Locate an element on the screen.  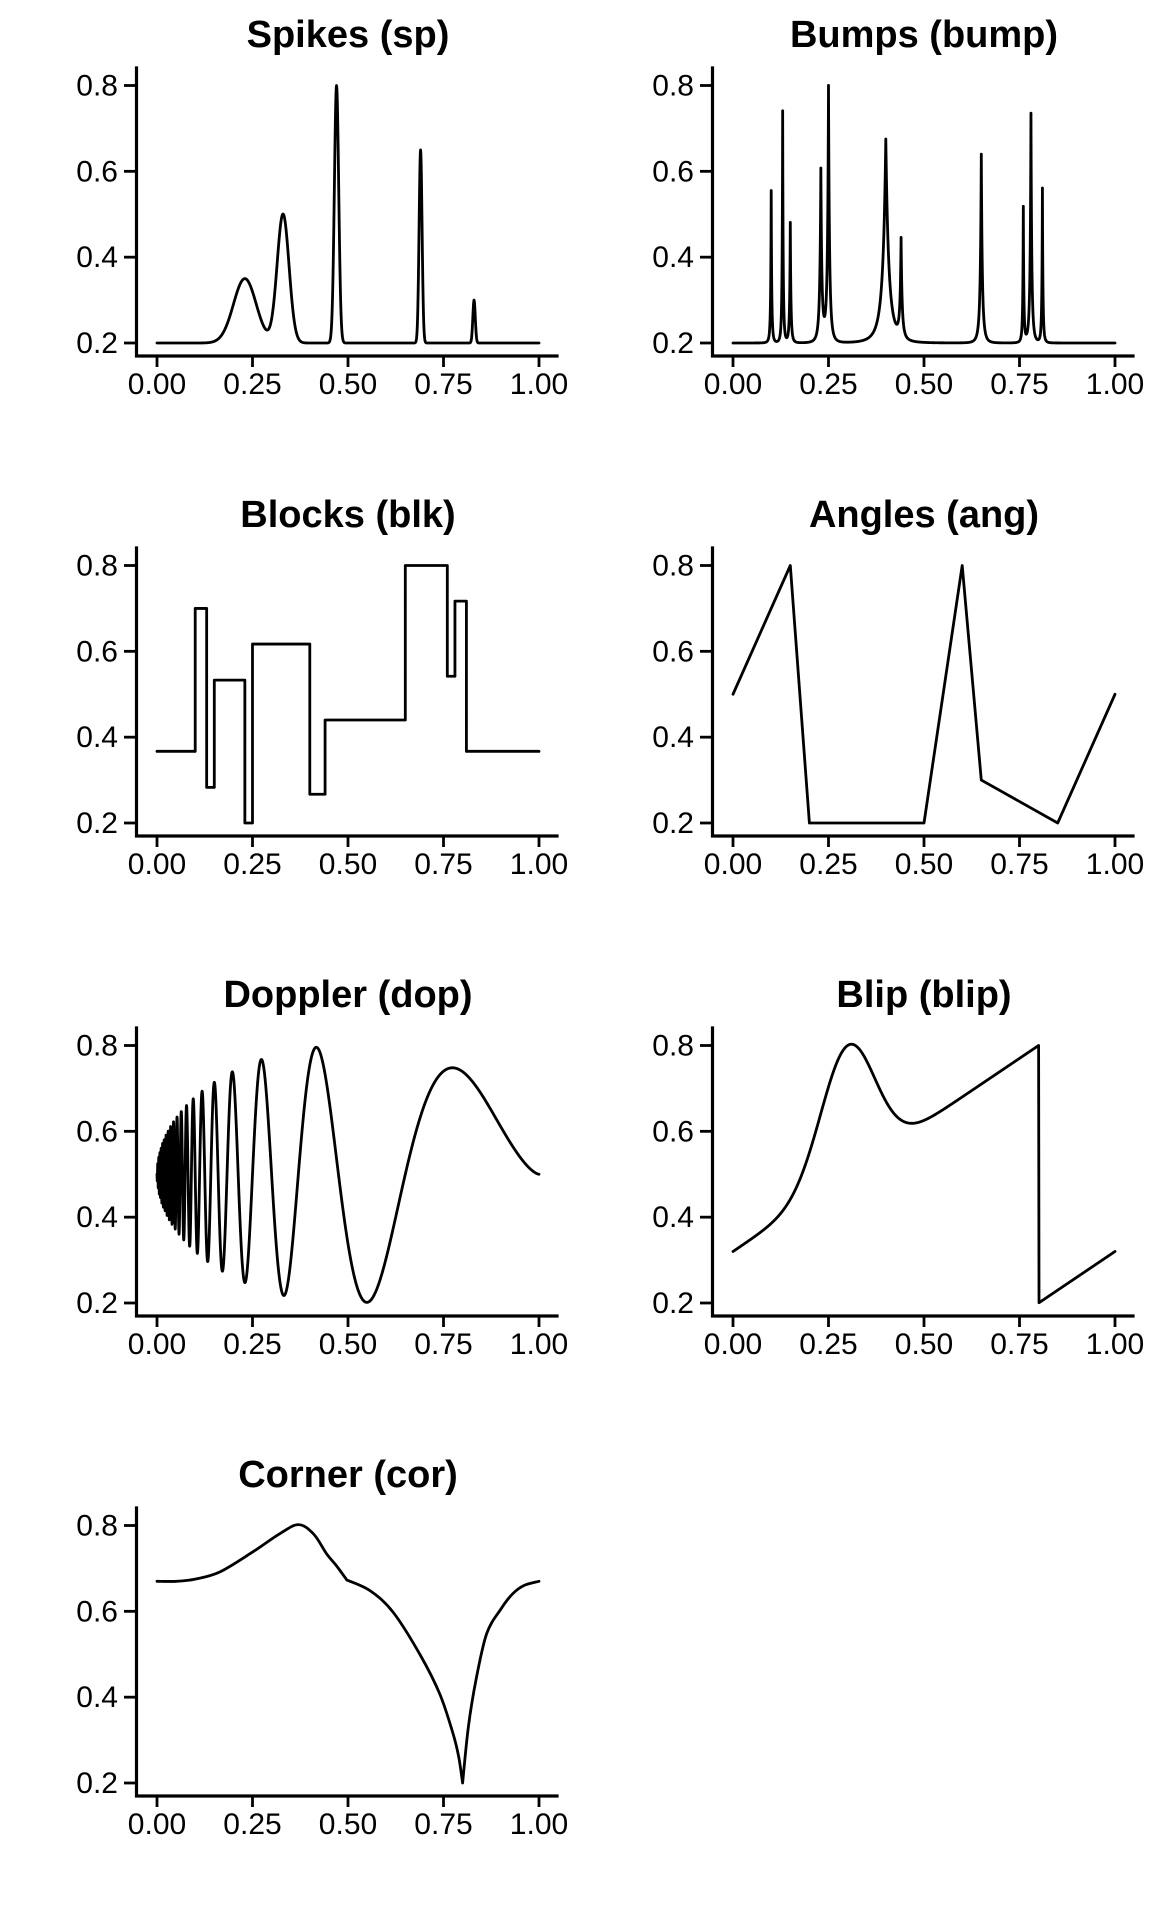
signal-curve-cor is located at coordinates (348, 1654).